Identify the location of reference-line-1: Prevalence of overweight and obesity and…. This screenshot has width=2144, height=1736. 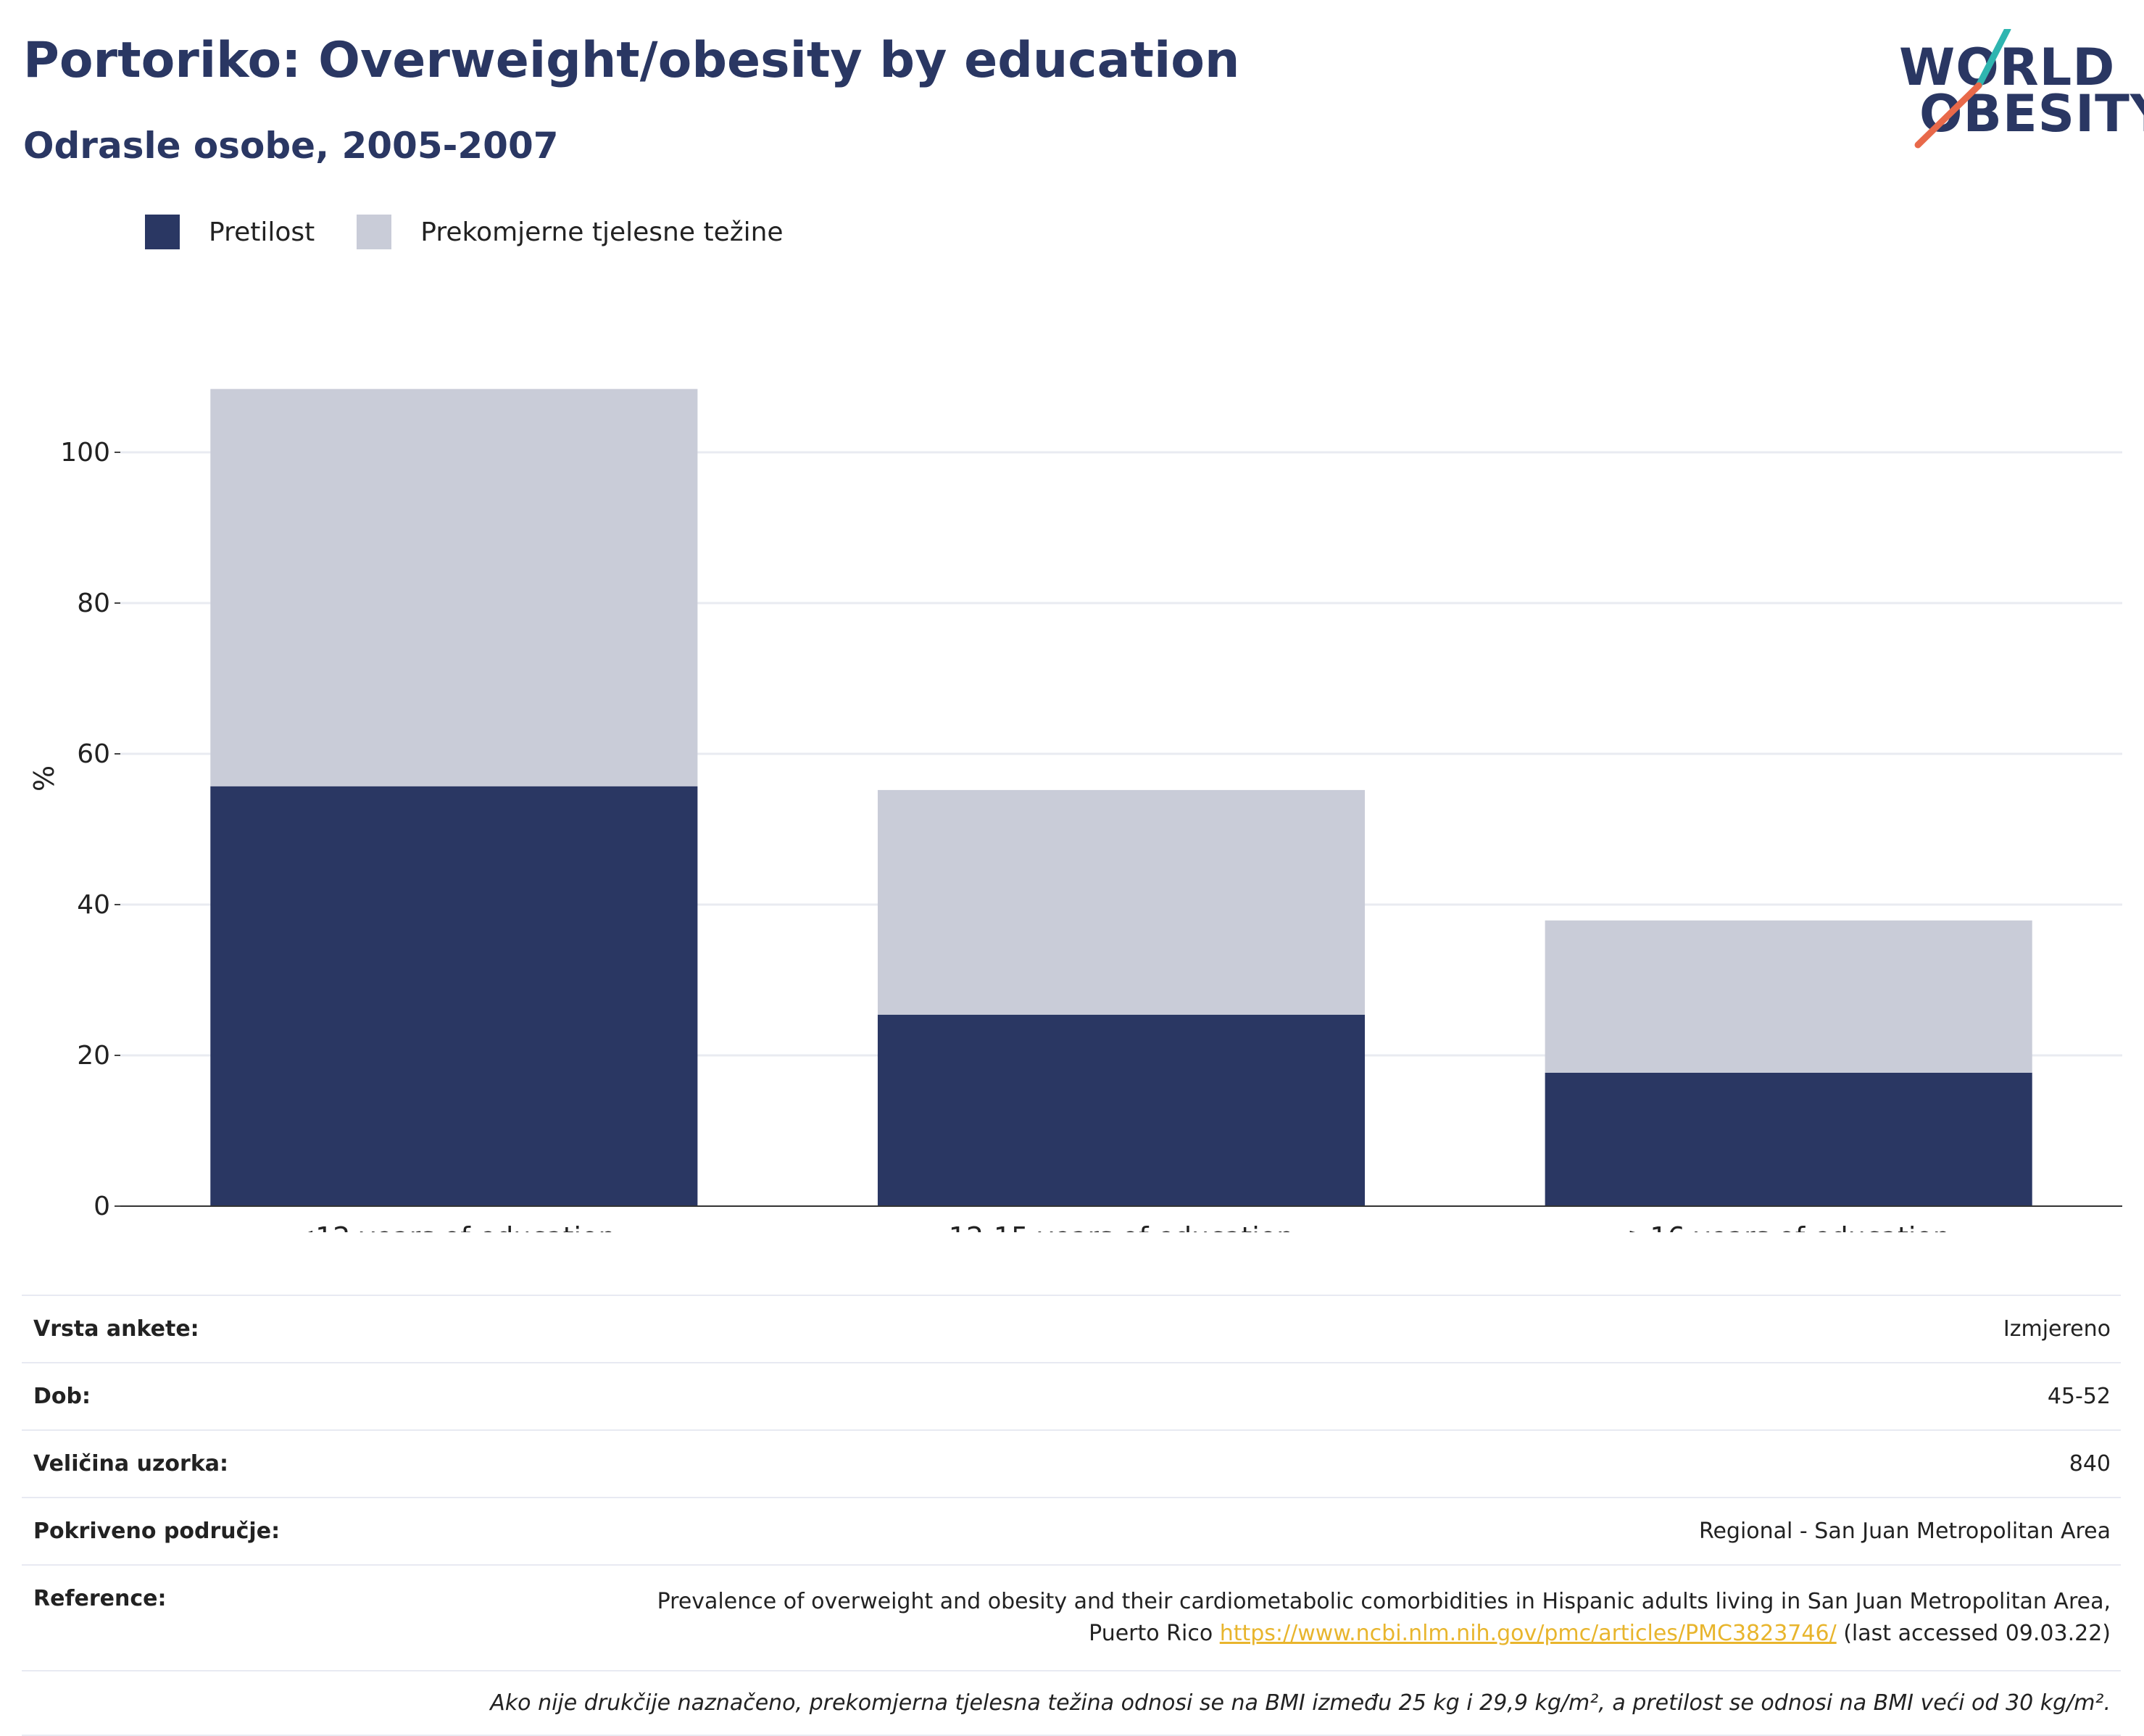
(1384, 1601).